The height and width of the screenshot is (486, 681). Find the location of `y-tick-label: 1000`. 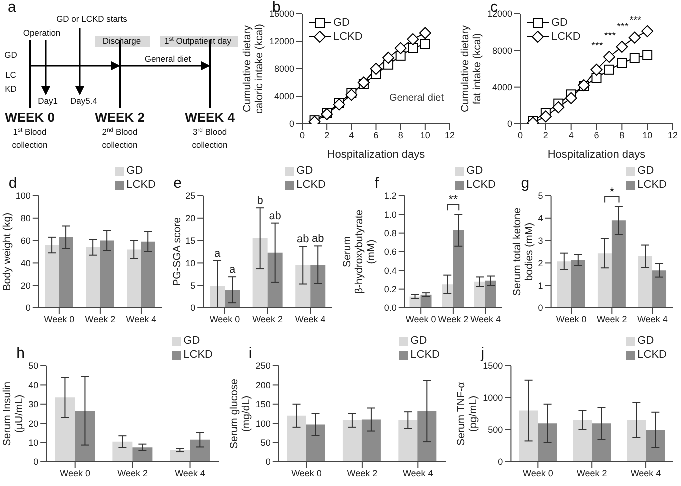

y-tick-label: 1000 is located at coordinates (493, 398).